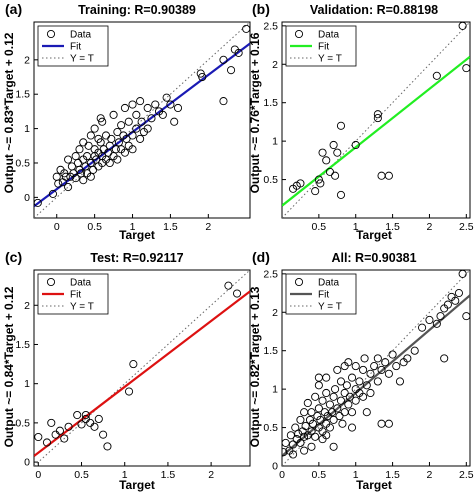  What do you see at coordinates (137, 10) in the screenshot?
I see `panel-title-training: Training: R=0.90389` at bounding box center [137, 10].